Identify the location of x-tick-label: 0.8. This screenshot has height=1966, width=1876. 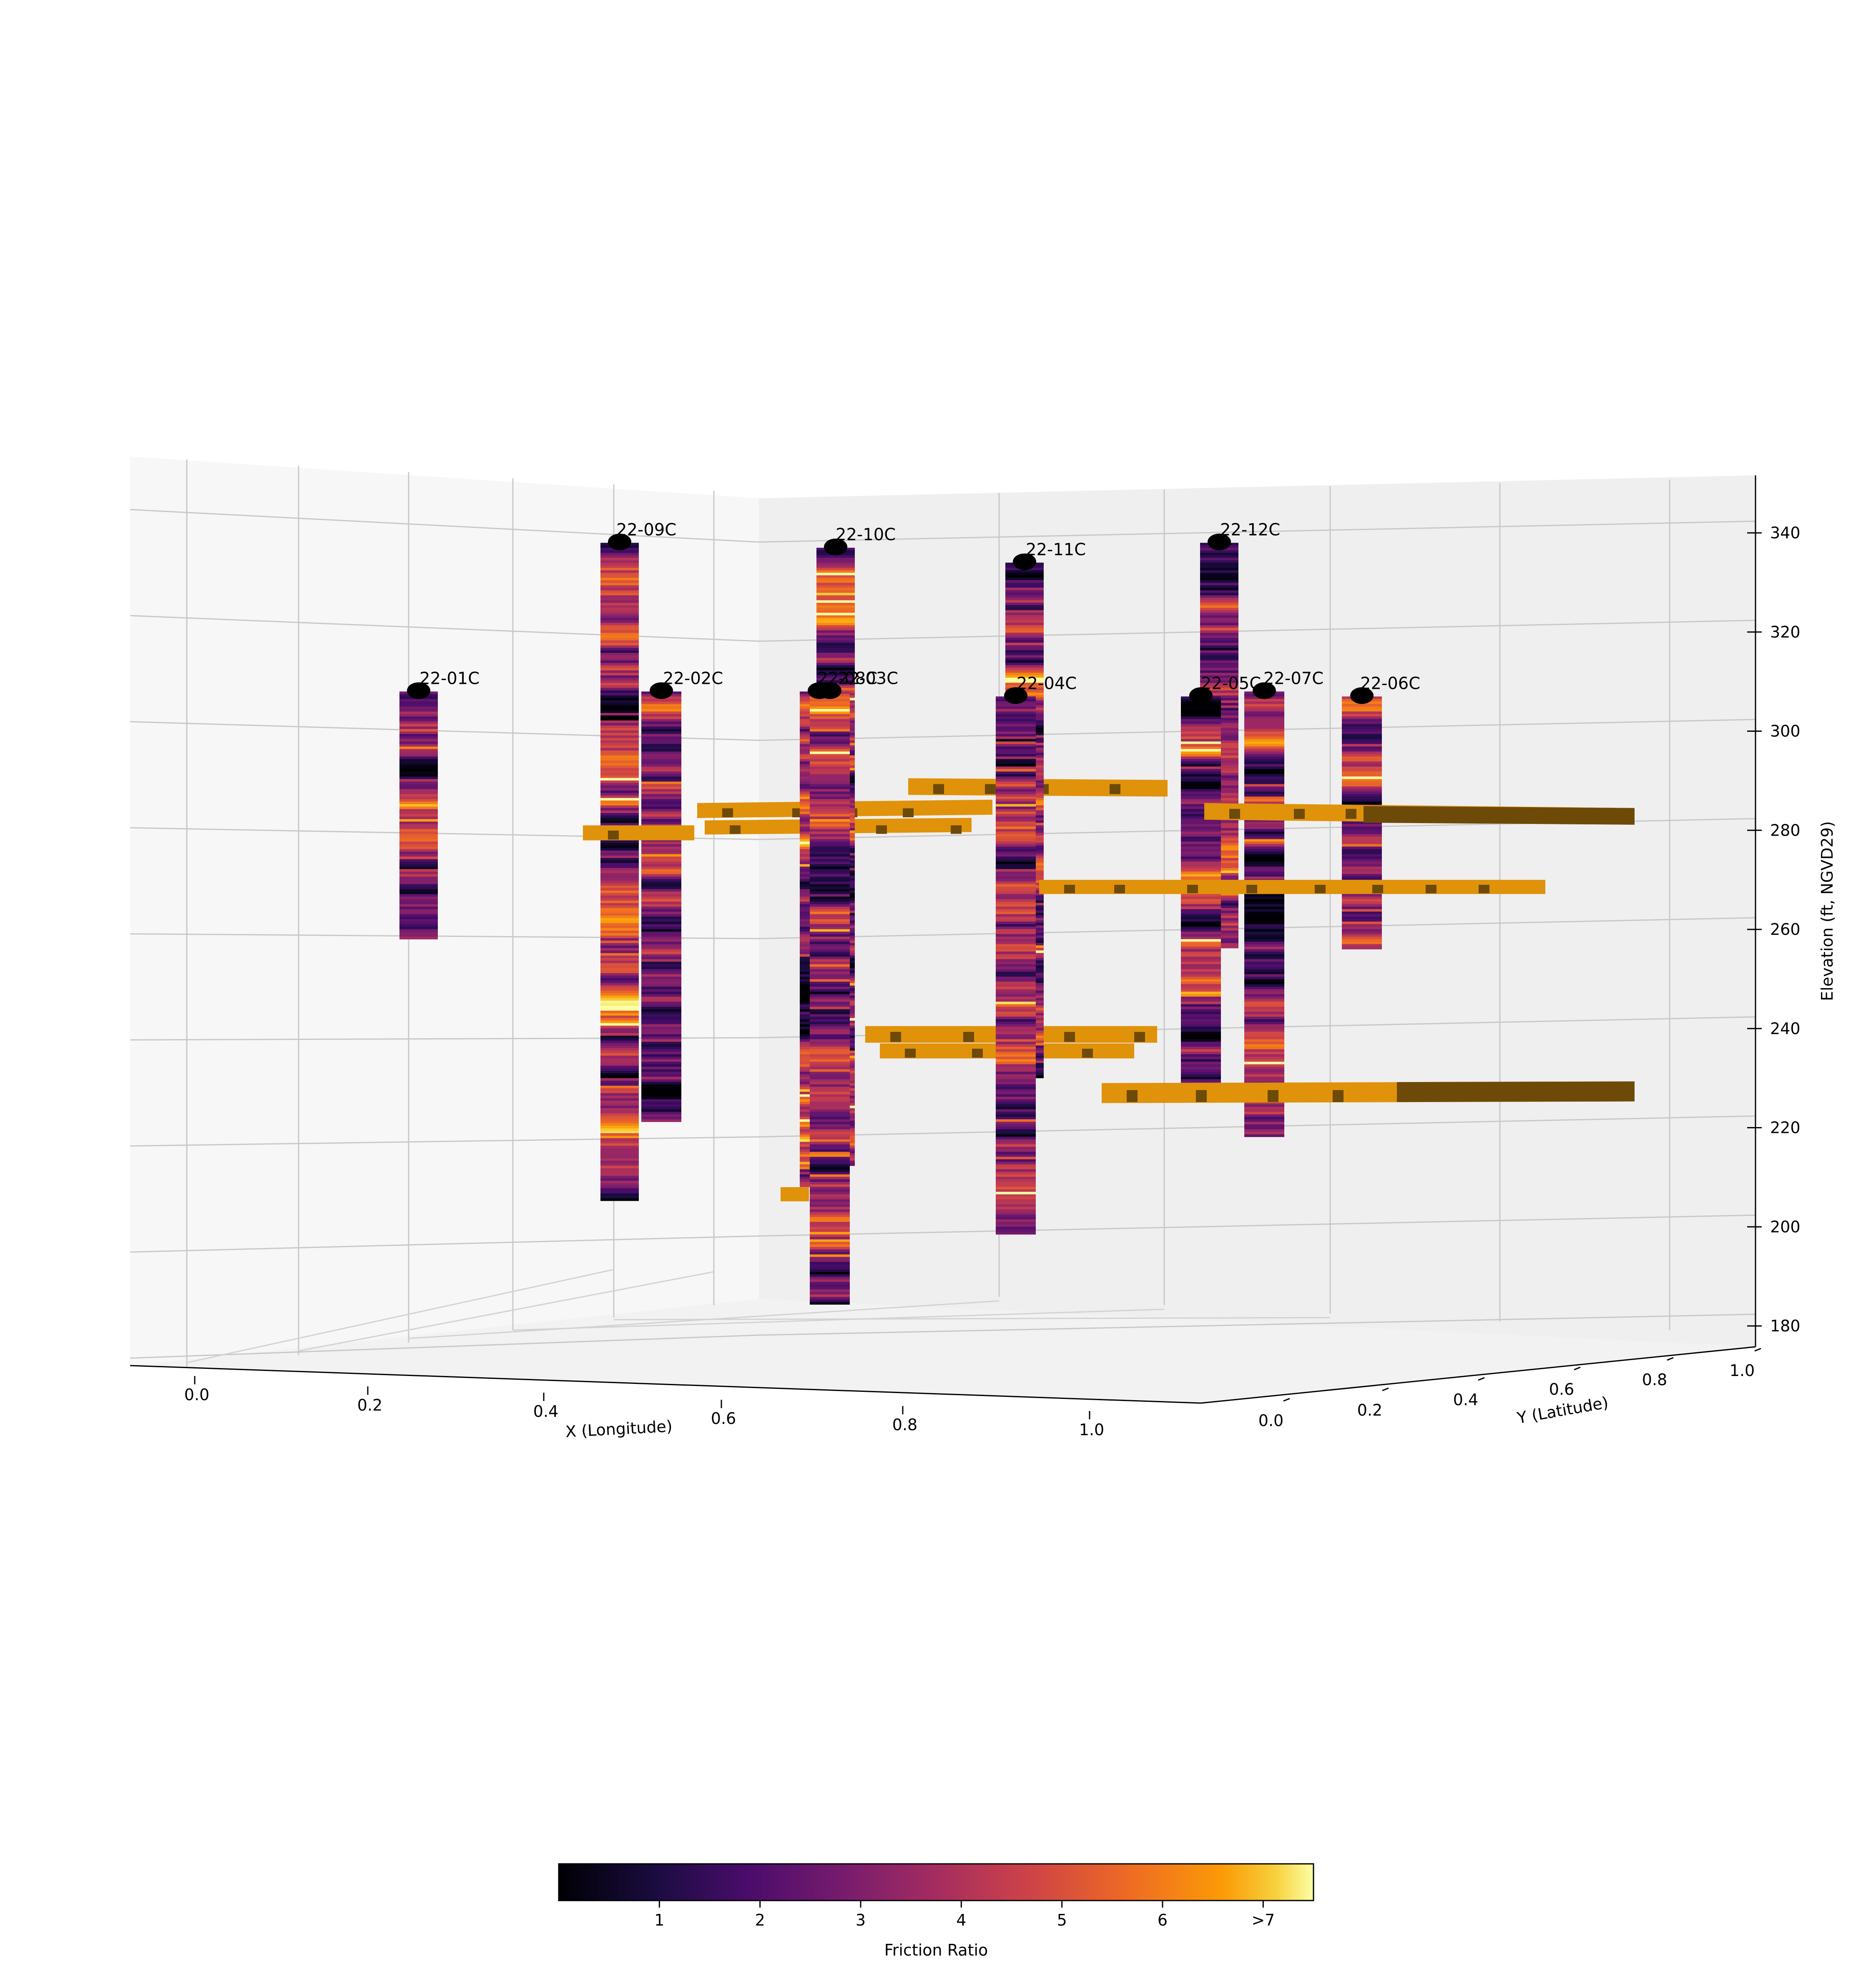
(904, 1425).